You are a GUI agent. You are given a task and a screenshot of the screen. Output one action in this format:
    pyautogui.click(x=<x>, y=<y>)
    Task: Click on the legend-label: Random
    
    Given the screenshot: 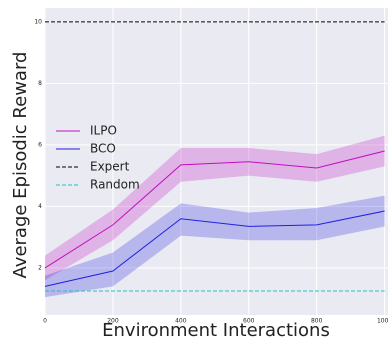 What is the action you would take?
    pyautogui.click(x=115, y=185)
    